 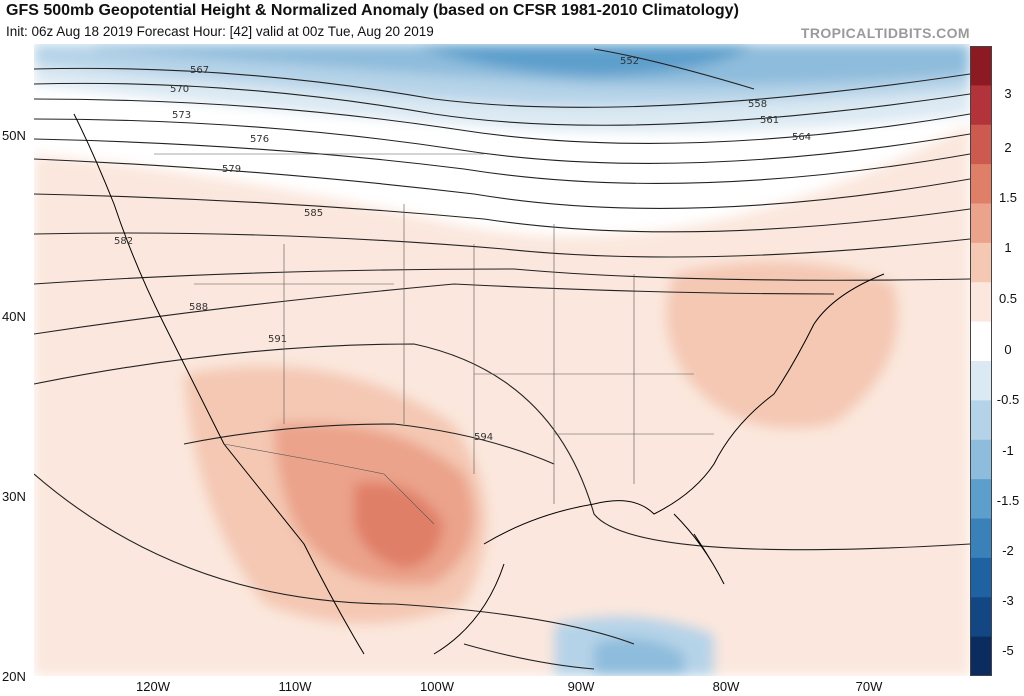 I want to click on lon-label: 90W, so click(x=581, y=686).